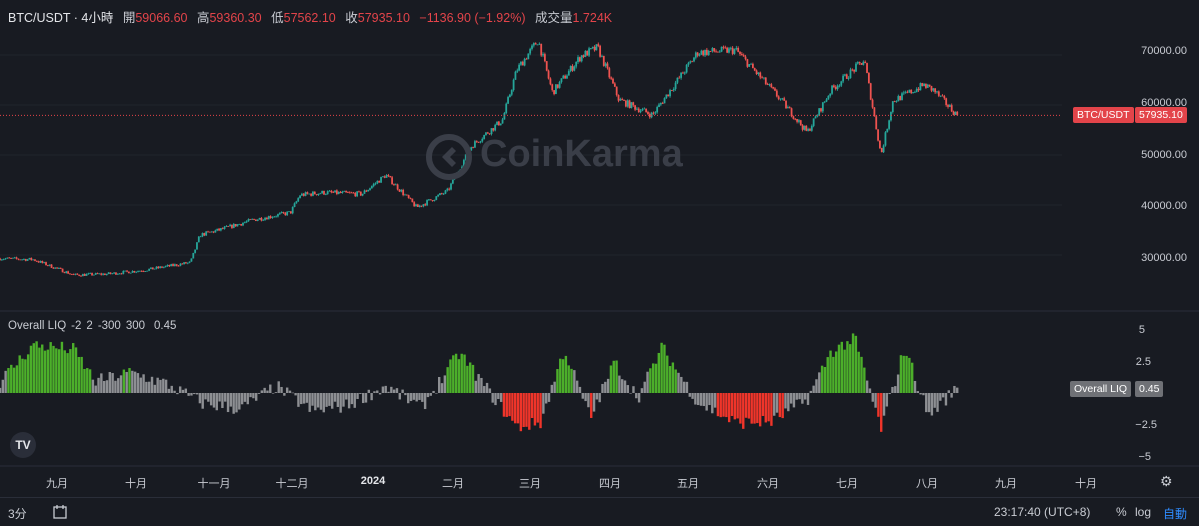  What do you see at coordinates (1042, 512) in the screenshot?
I see `clock-display: 23:17:40 (UTC+8)` at bounding box center [1042, 512].